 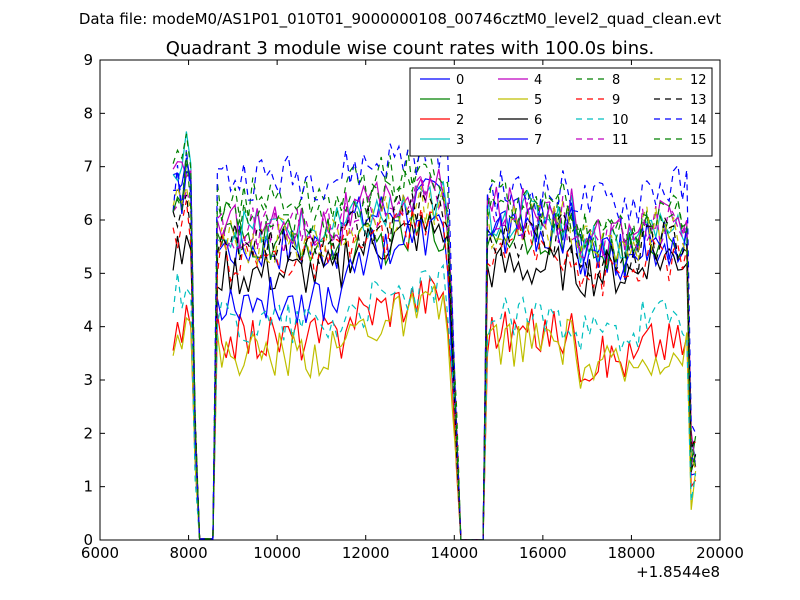 What do you see at coordinates (620, 120) in the screenshot?
I see `legend-label-10: 10` at bounding box center [620, 120].